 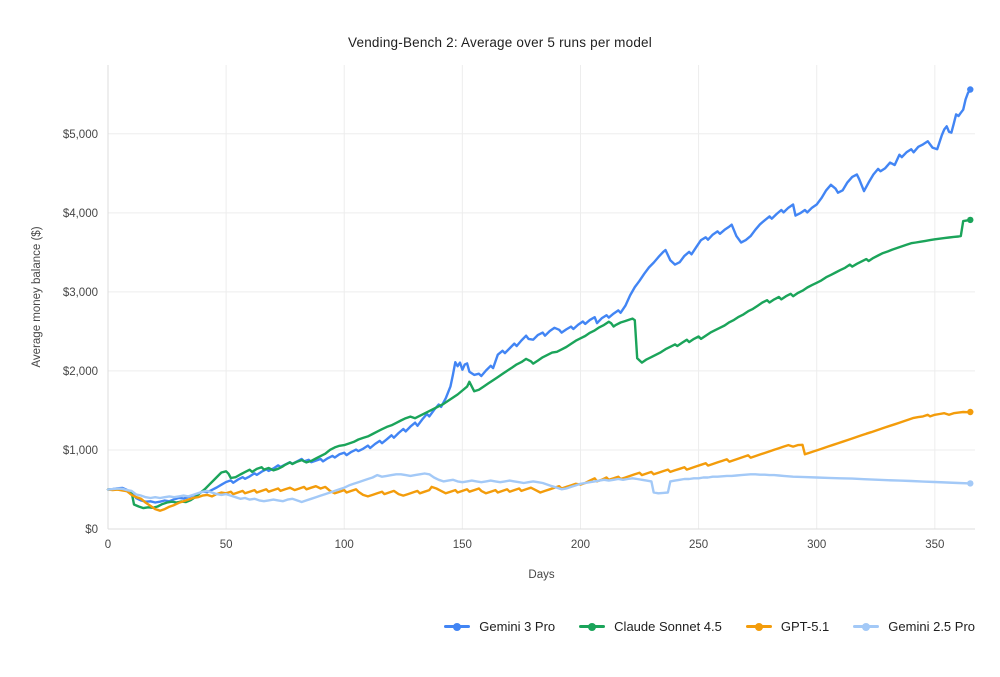 What do you see at coordinates (592, 626) in the screenshot?
I see `claude-sonnet-4-5-line-marker-icon` at bounding box center [592, 626].